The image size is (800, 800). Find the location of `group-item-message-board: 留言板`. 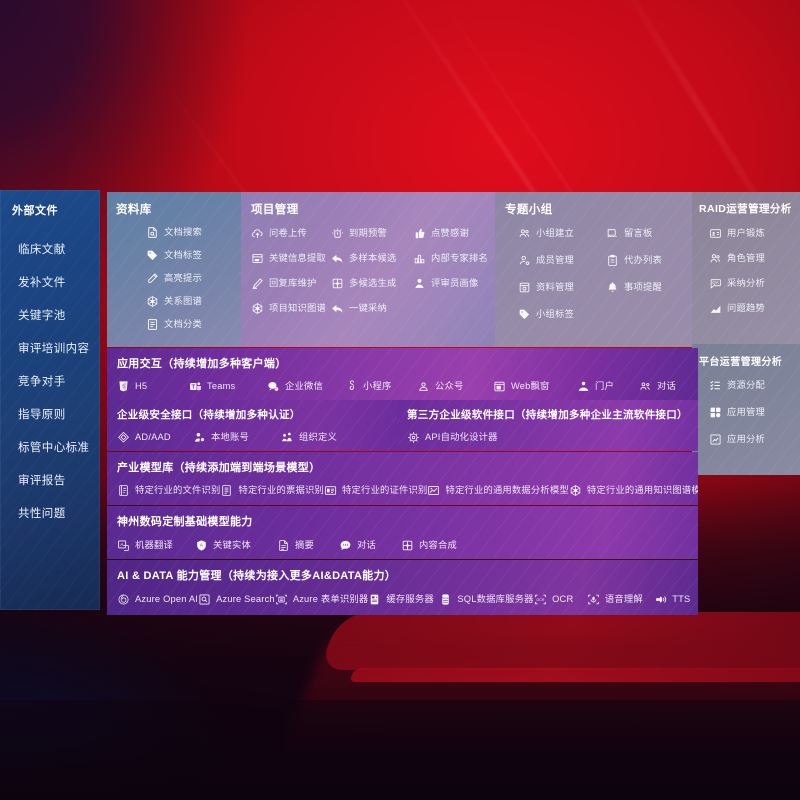

group-item-message-board: 留言板 is located at coordinates (646, 233).